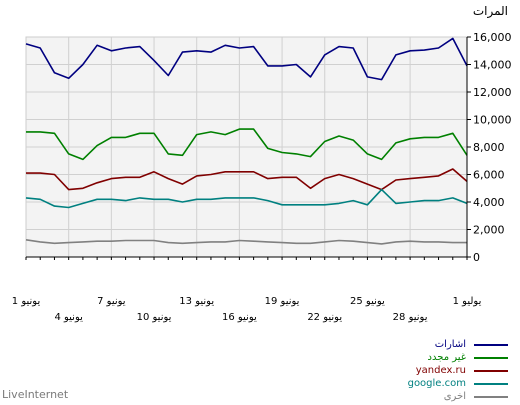  Describe the element at coordinates (26, 301) in the screenshot. I see `x-tick-label: 1 يونيو` at that location.